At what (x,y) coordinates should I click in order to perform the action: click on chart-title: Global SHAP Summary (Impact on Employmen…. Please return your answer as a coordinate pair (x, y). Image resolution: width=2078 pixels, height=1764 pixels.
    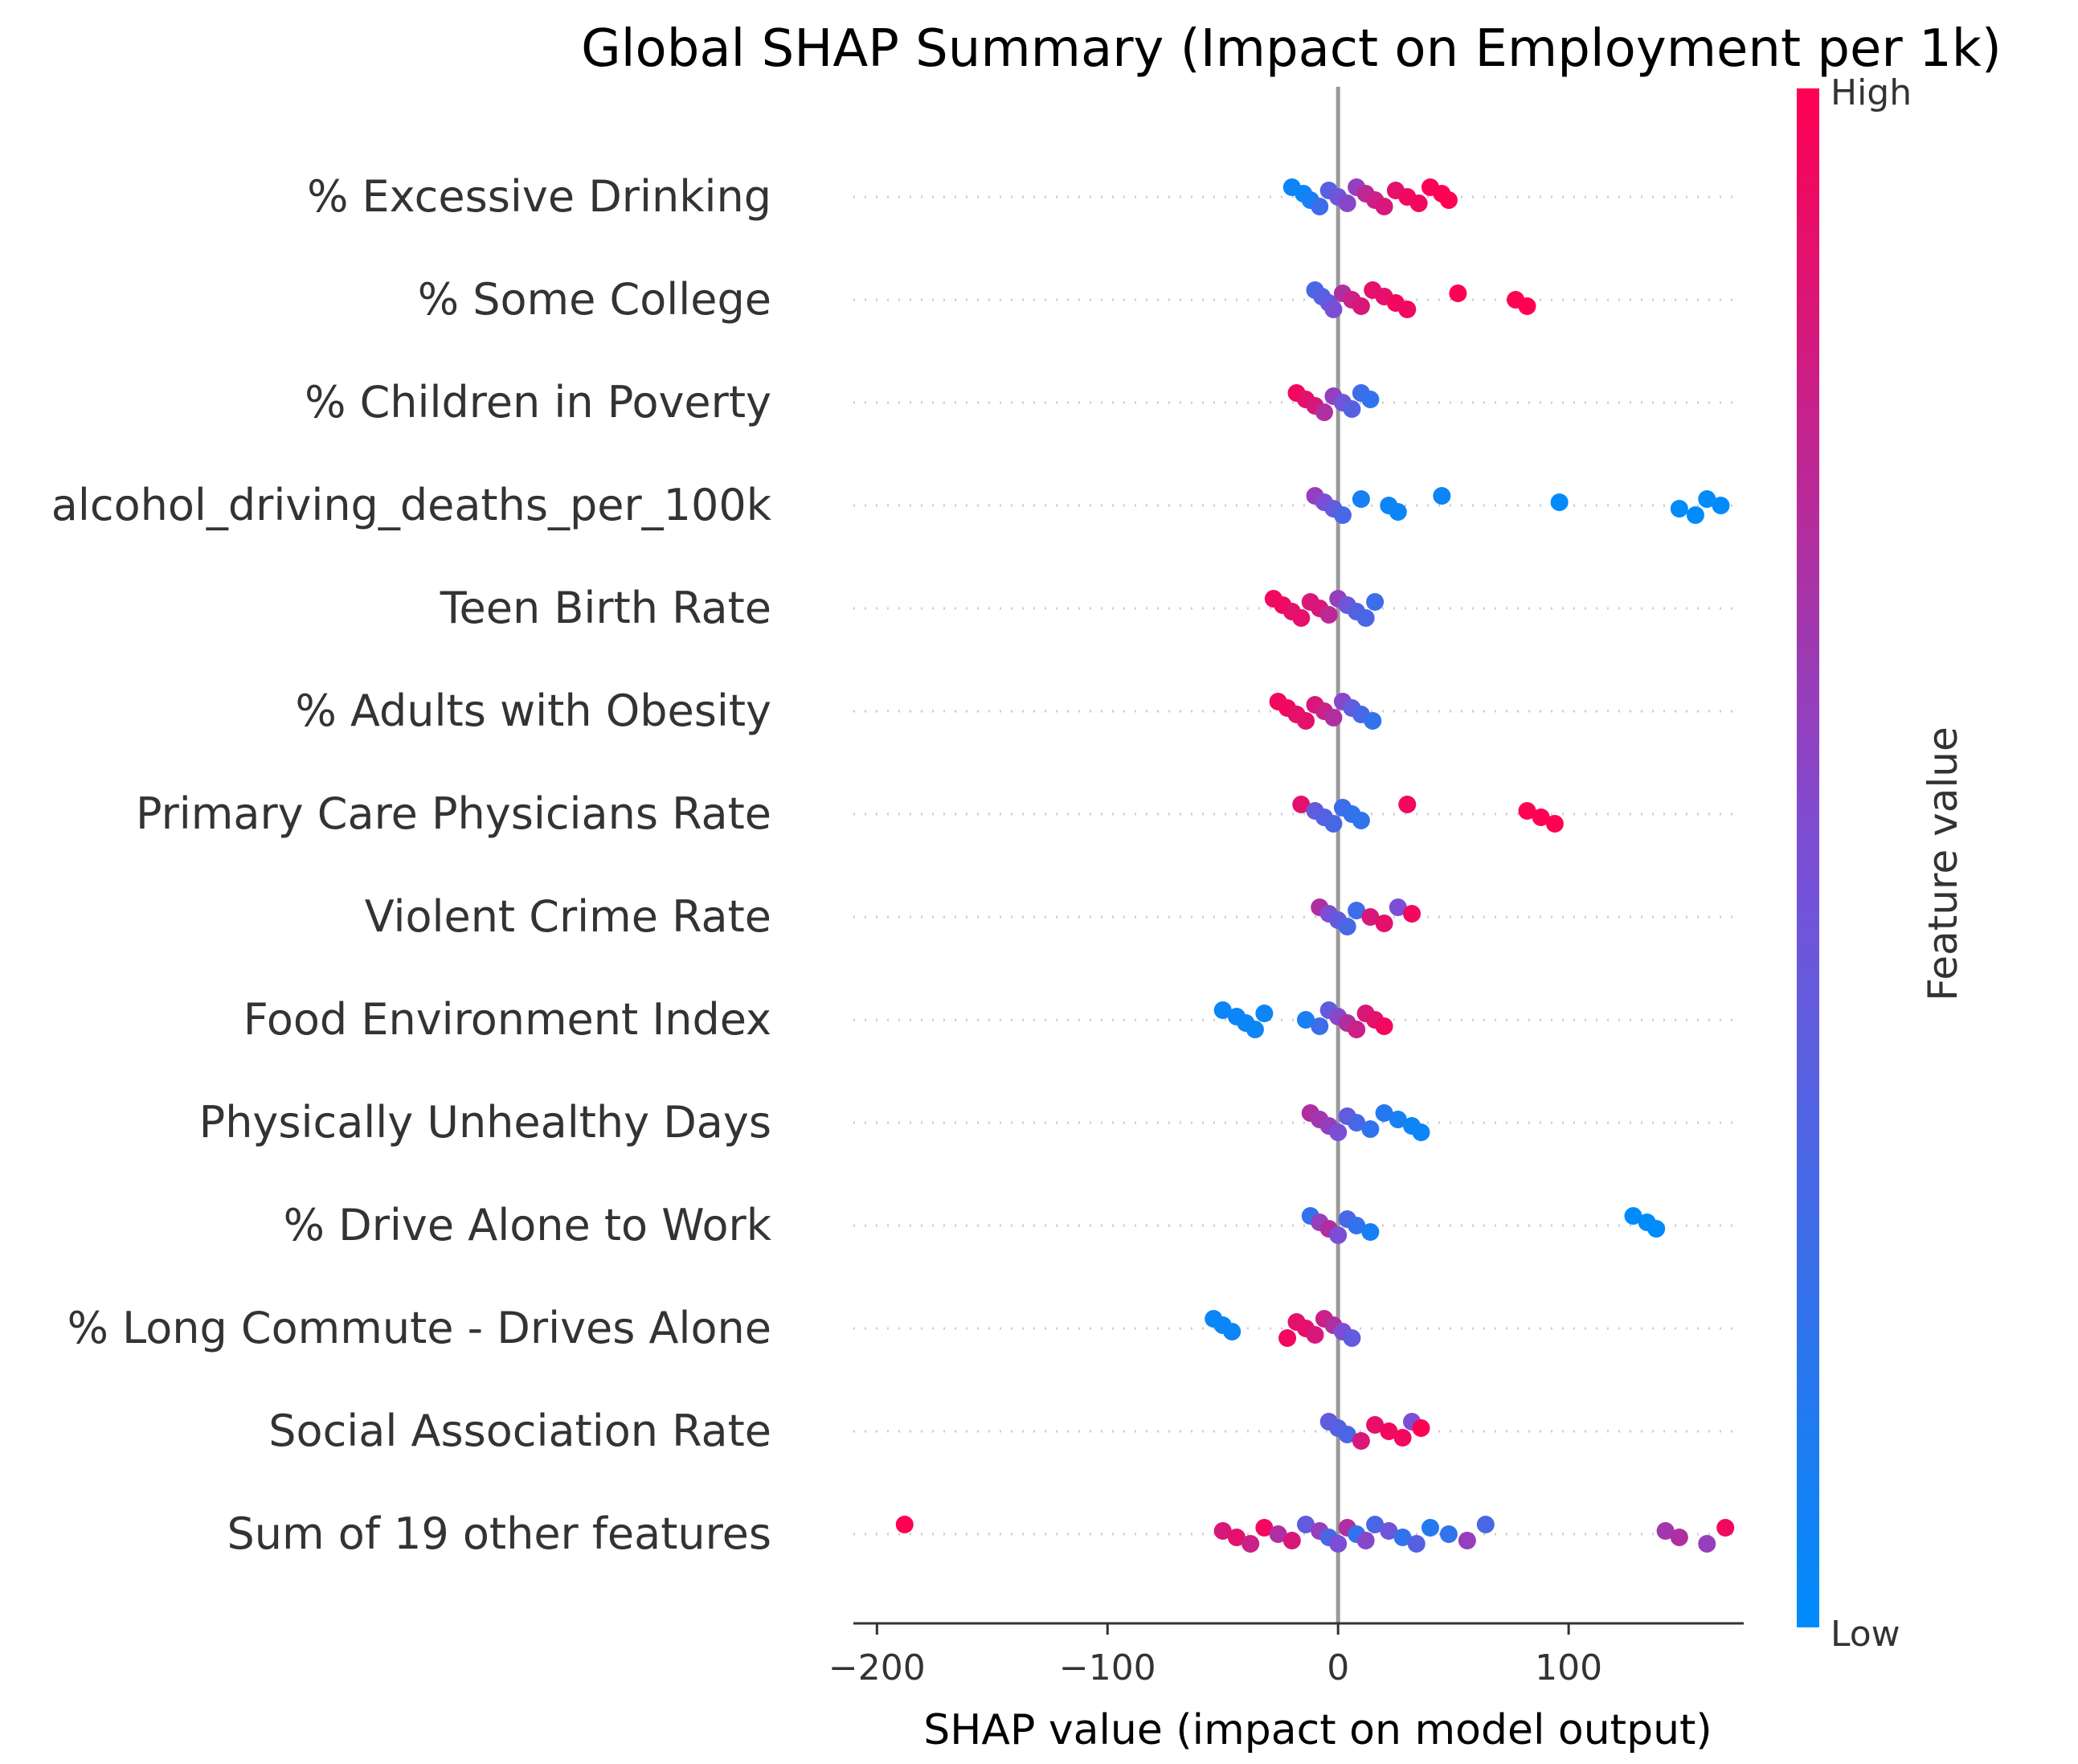
    Looking at the image, I should click on (1292, 49).